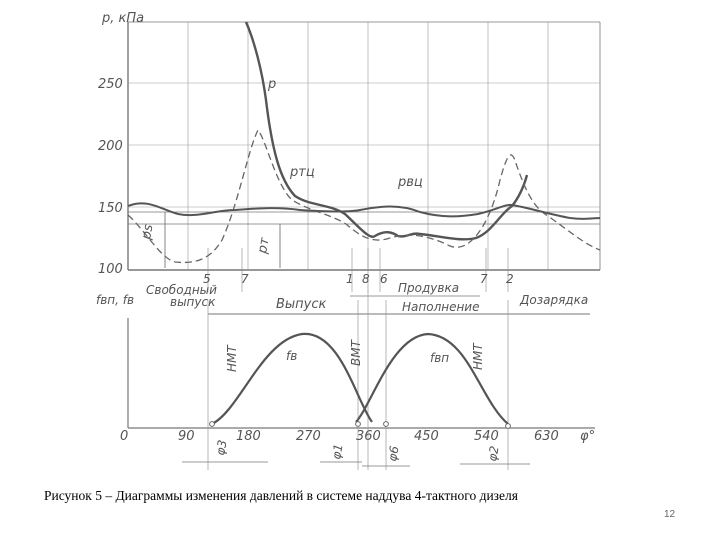 The width and height of the screenshot is (720, 540). What do you see at coordinates (356, 352) in the screenshot?
I see `tdc-label: ВМТ` at bounding box center [356, 352].